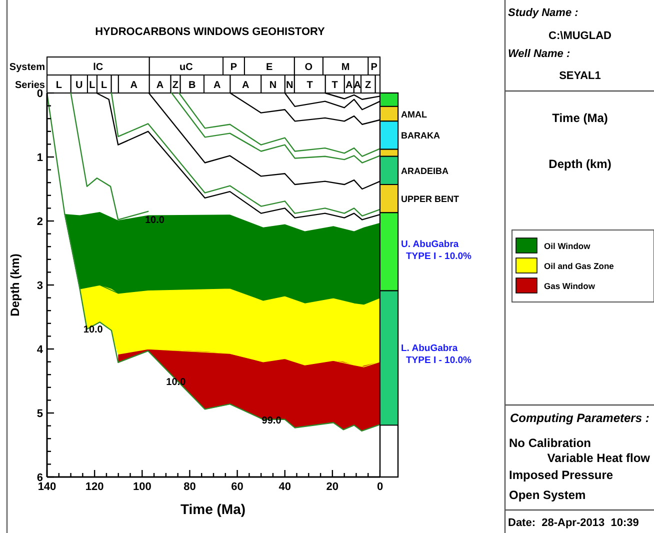 The image size is (654, 533). I want to click on series-label: AMAL, so click(414, 114).